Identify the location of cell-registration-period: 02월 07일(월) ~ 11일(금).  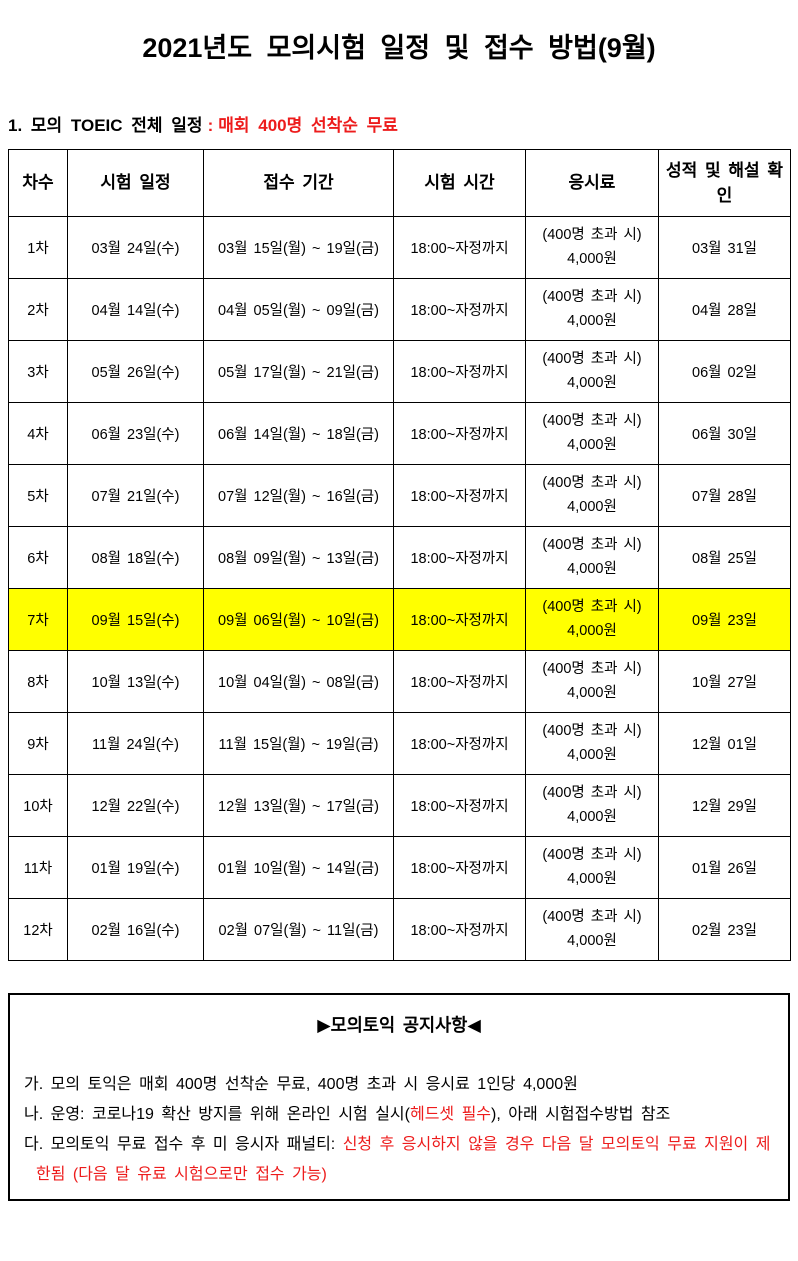
(298, 929).